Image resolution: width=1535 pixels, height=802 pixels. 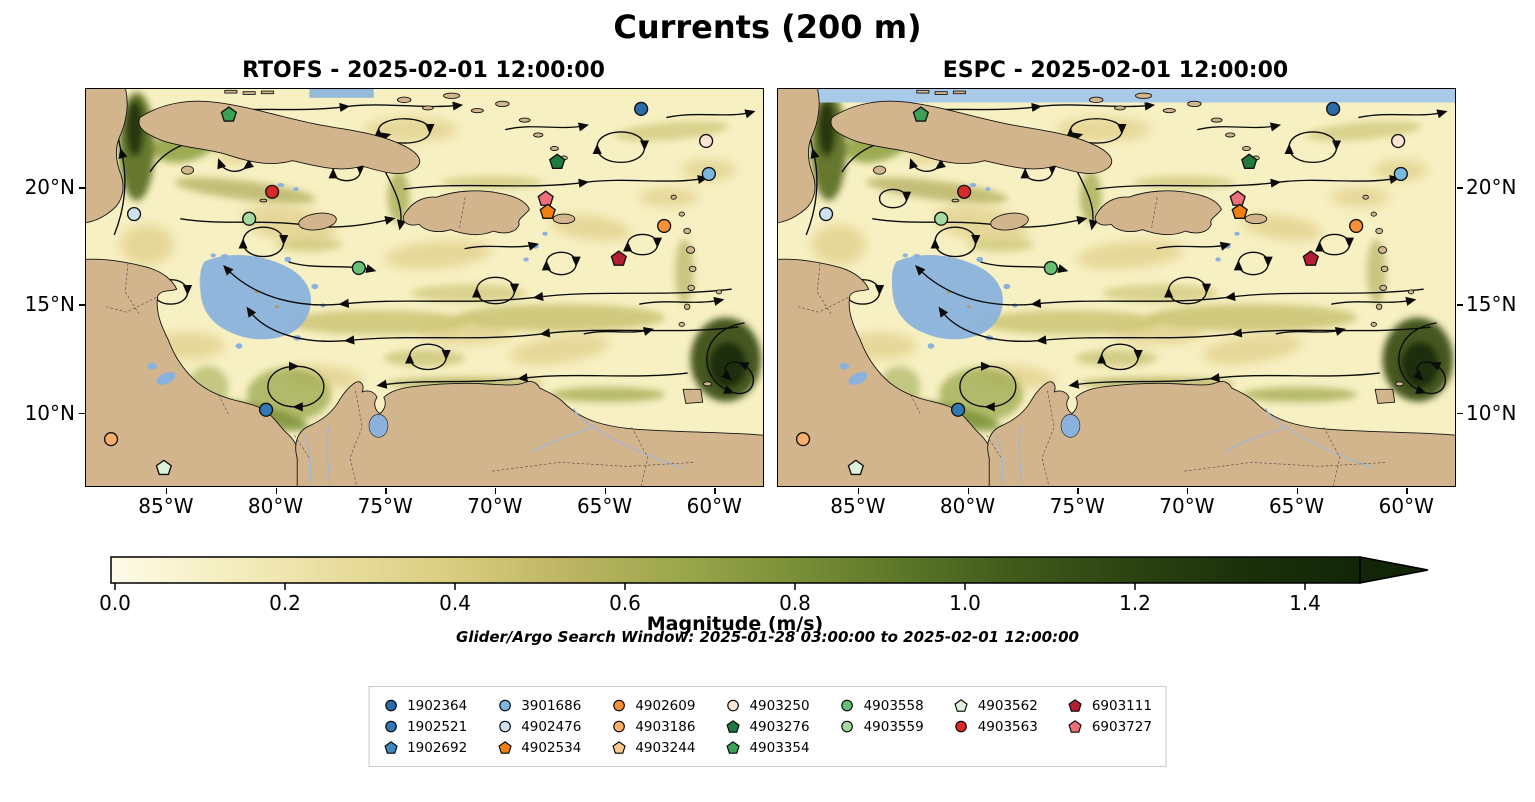 I want to click on x-tick-label: 65°W, so click(x=604, y=506).